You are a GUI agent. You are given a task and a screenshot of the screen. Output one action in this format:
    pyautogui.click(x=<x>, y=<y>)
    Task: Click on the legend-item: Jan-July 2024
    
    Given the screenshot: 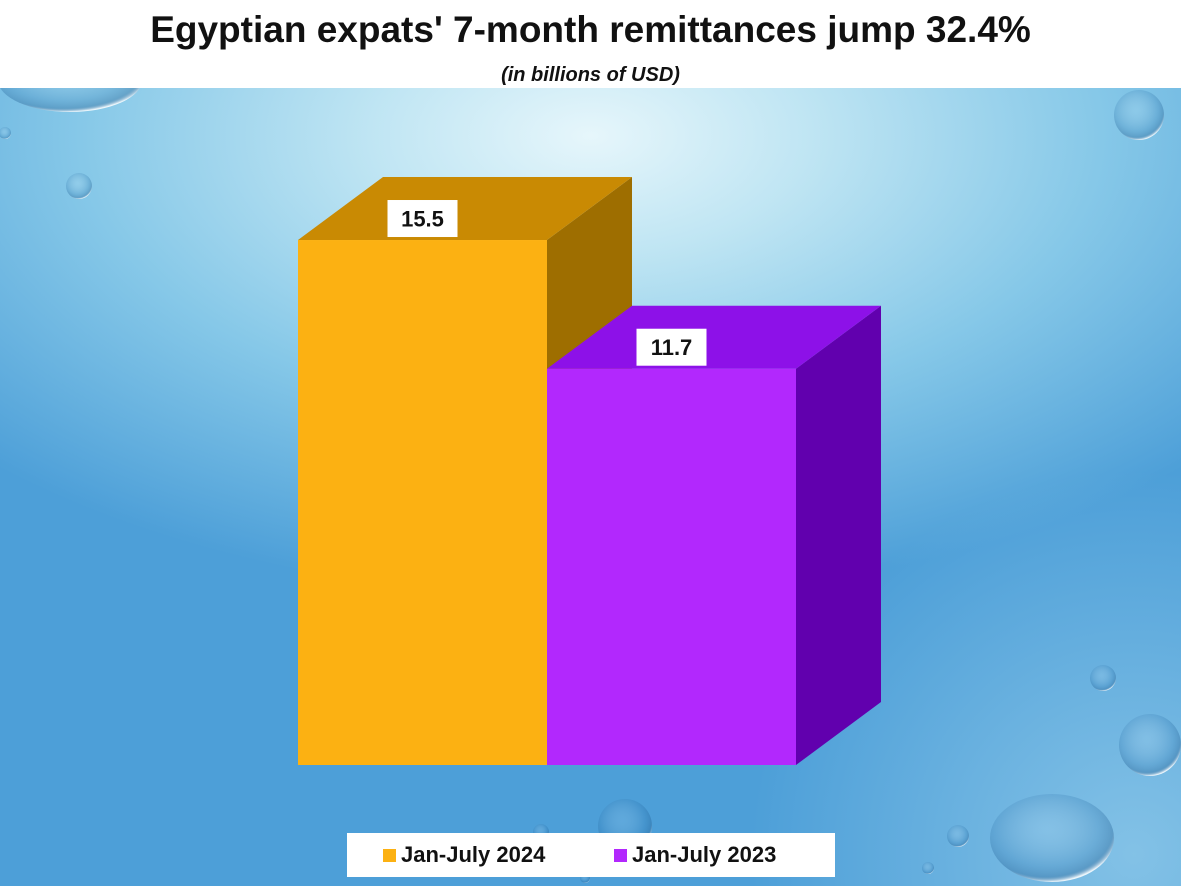 What is the action you would take?
    pyautogui.click(x=464, y=855)
    